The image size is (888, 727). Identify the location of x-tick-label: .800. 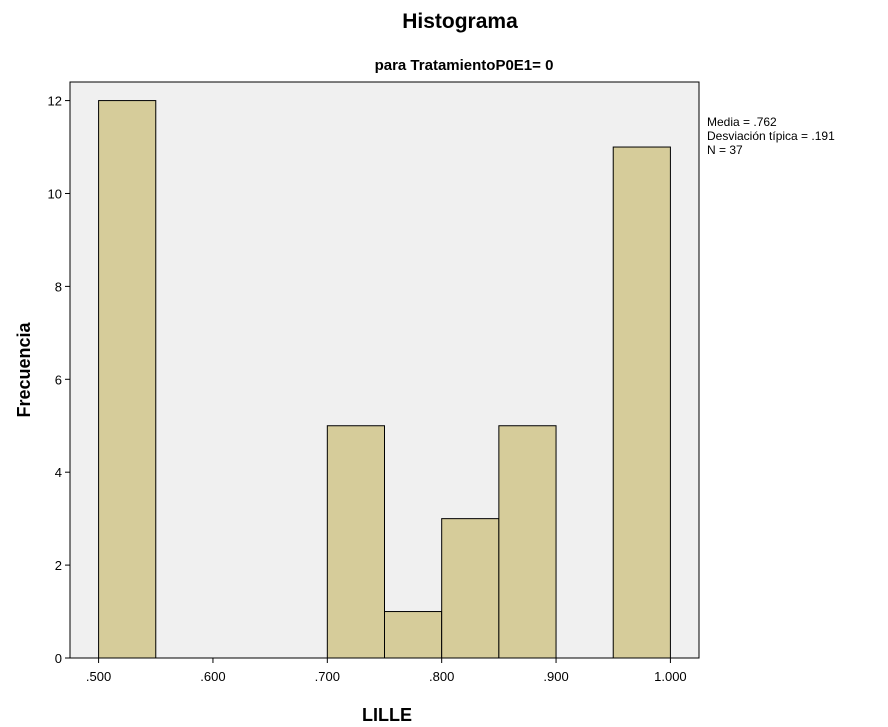
(441, 676).